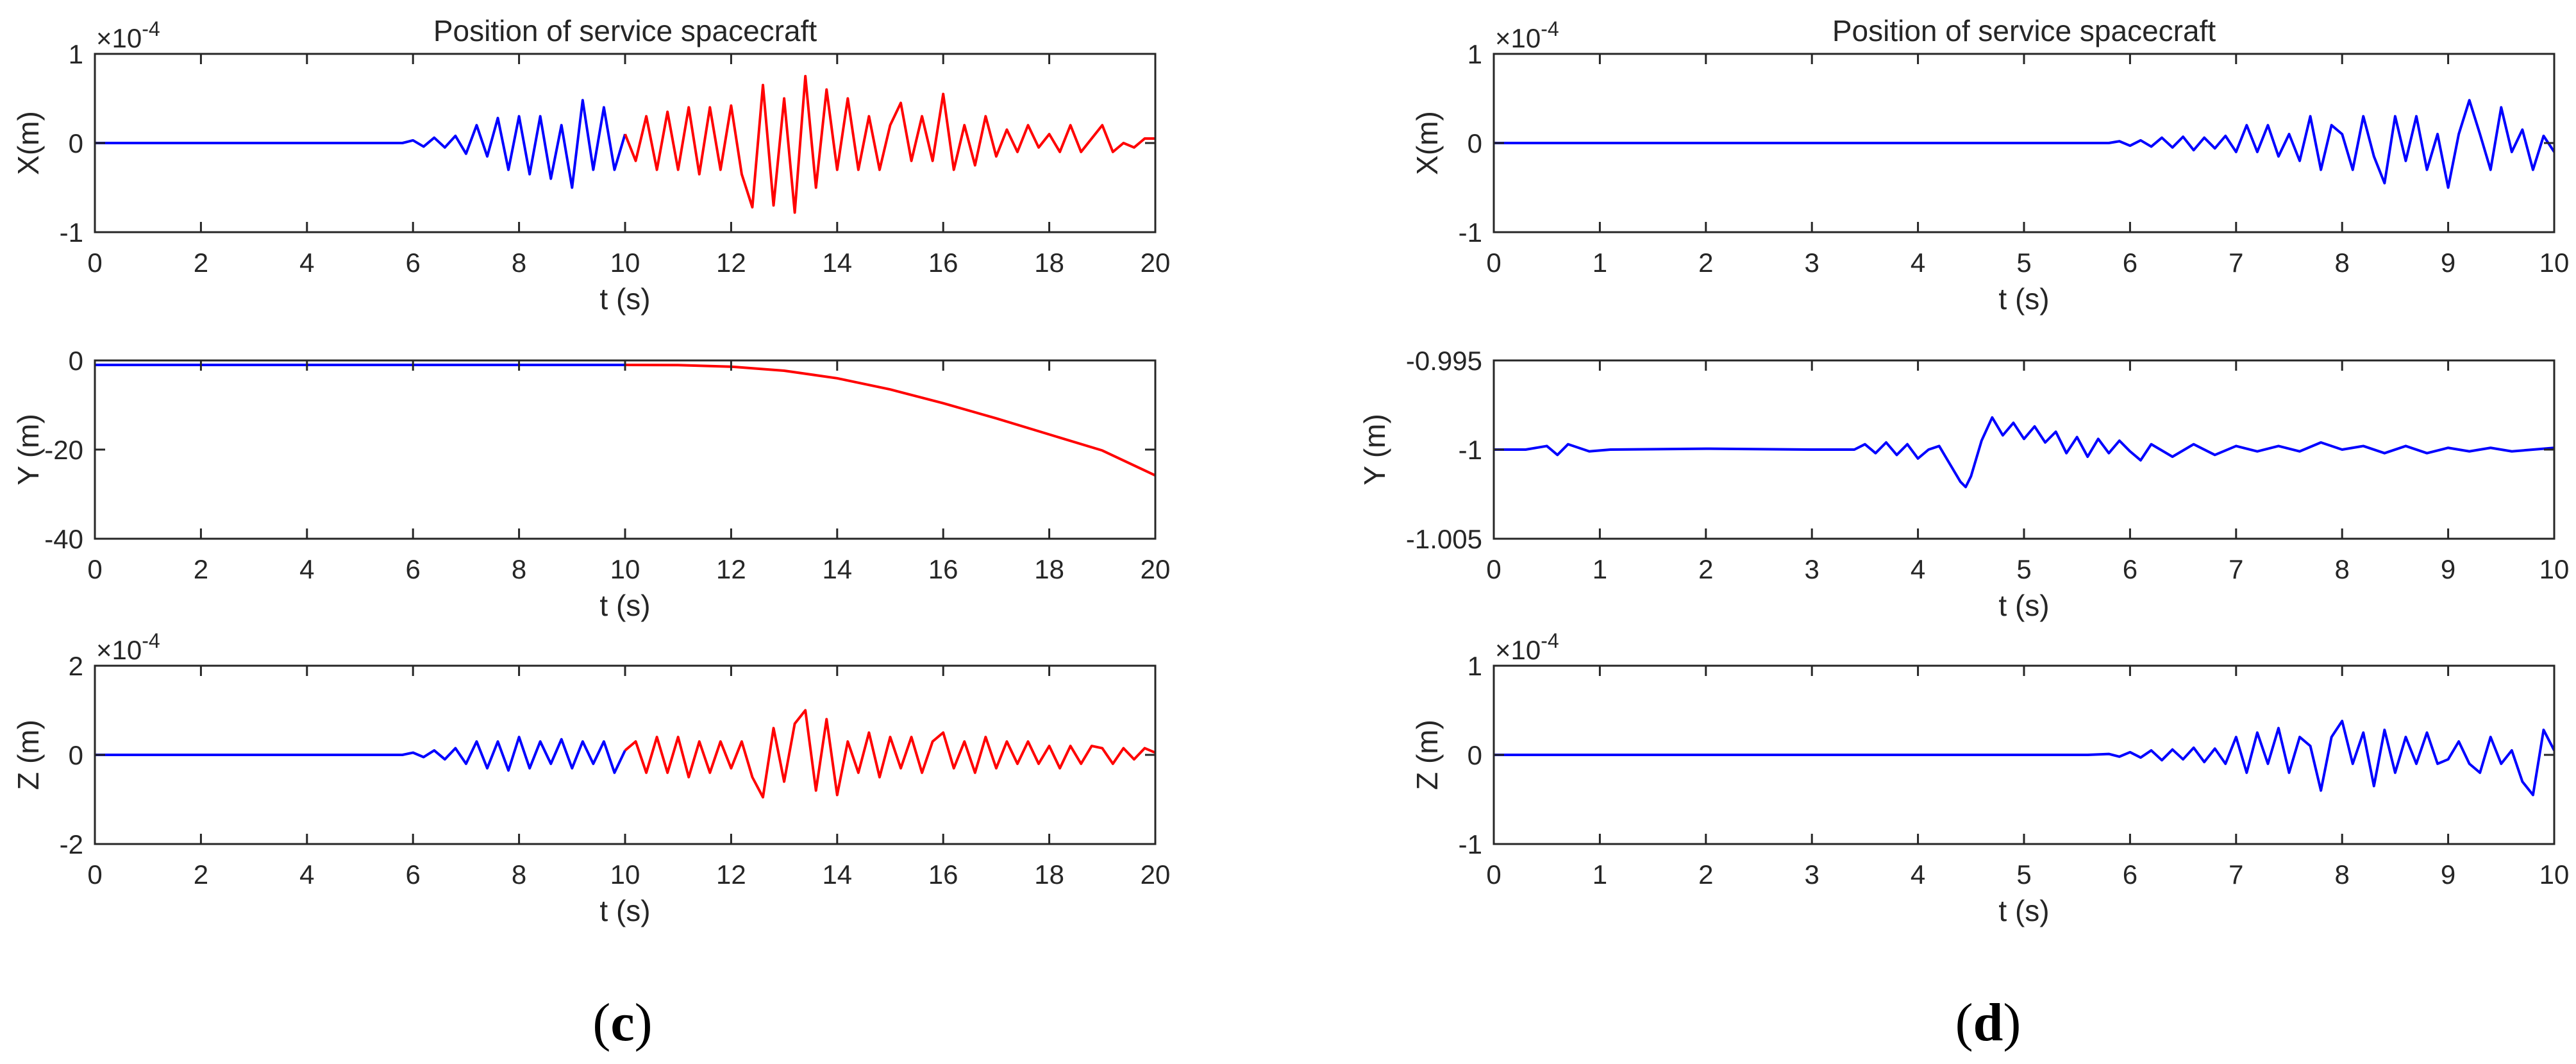  I want to click on panel-label-c: (c), so click(622, 1023).